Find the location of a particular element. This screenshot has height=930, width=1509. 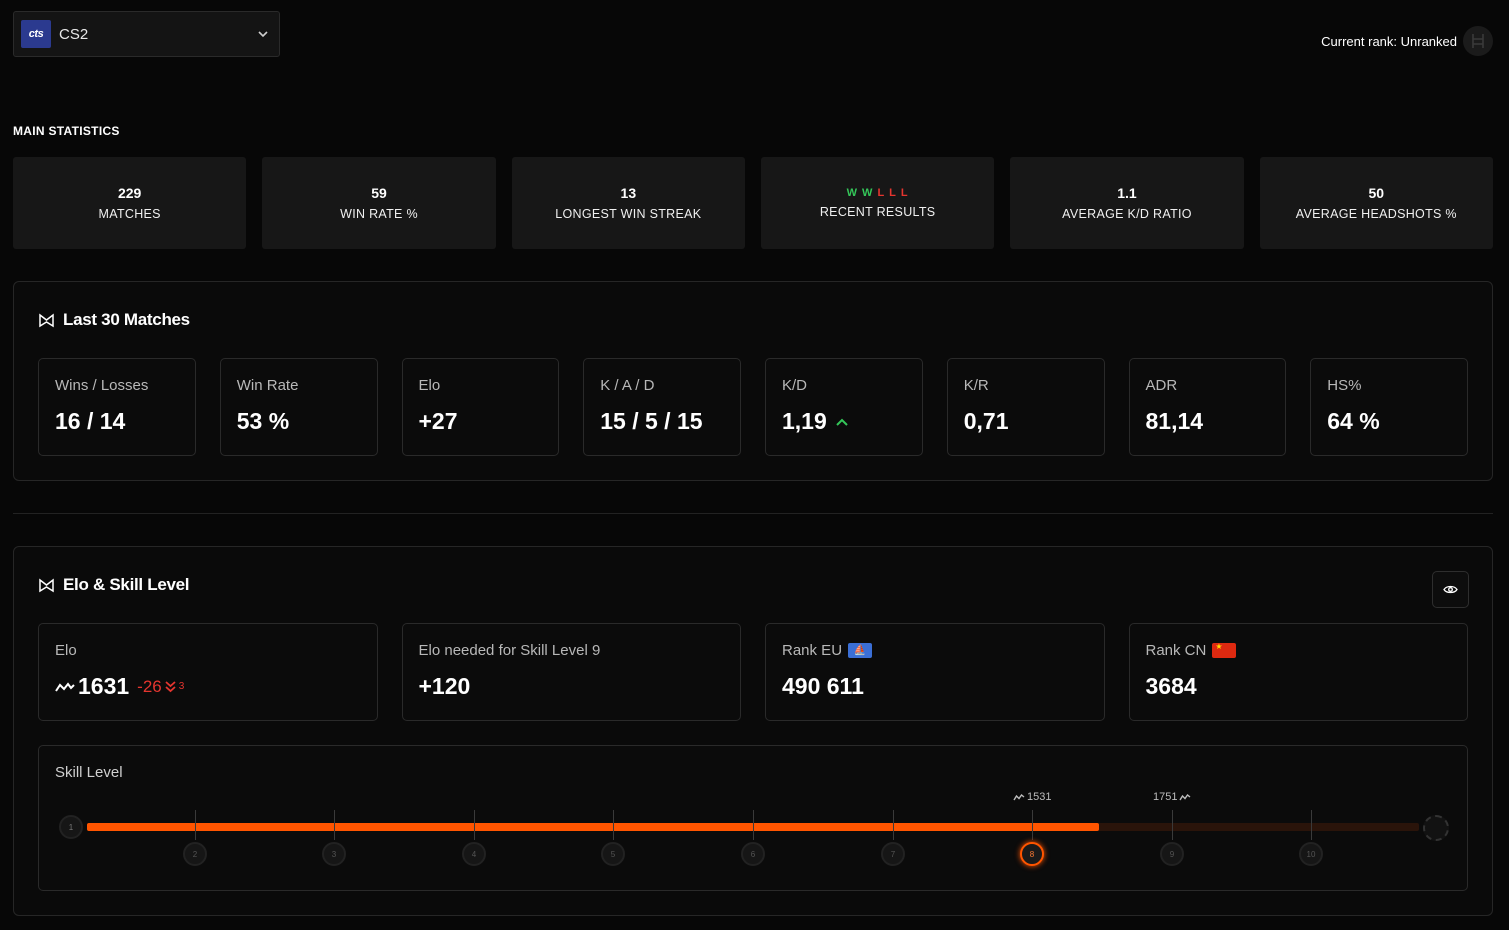

skill-level-title: Skill Level is located at coordinates (89, 772).